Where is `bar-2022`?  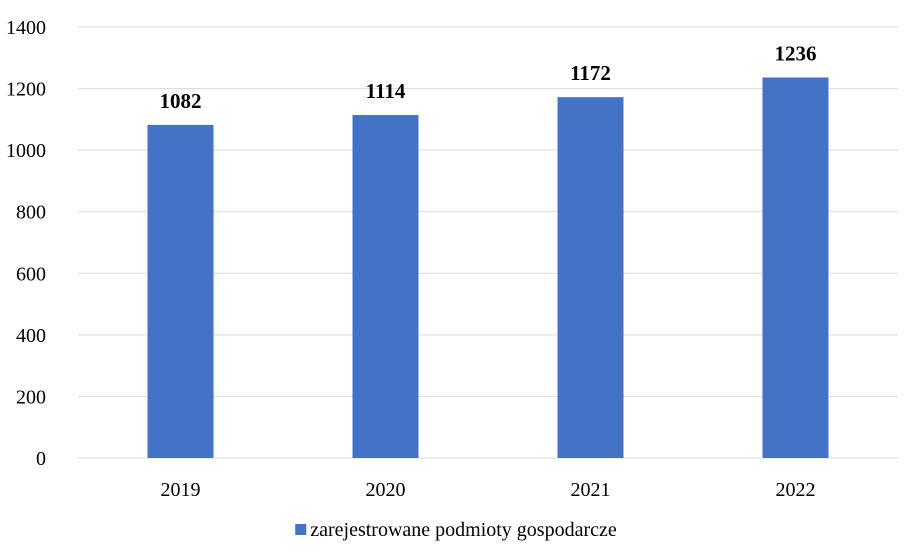 bar-2022 is located at coordinates (795, 267).